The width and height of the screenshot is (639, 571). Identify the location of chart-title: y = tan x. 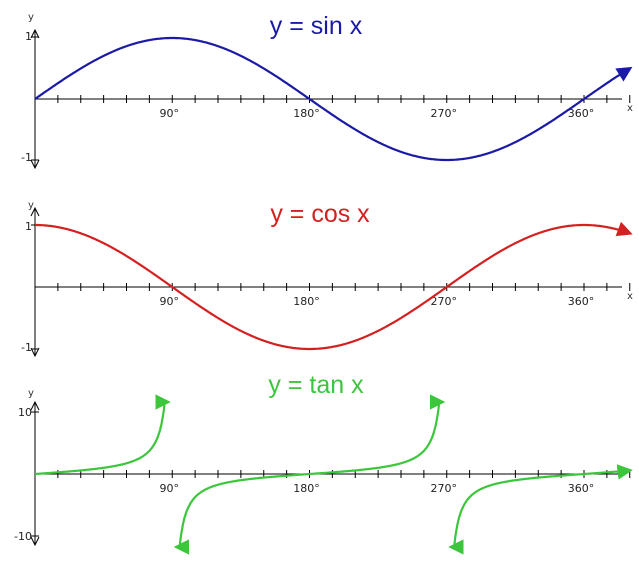
(316, 385).